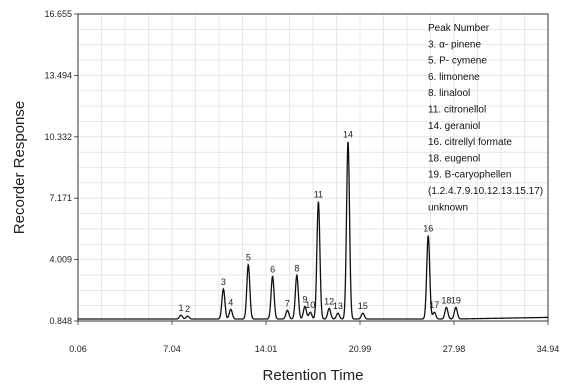  What do you see at coordinates (266, 349) in the screenshot?
I see `x-tick-label: 14.01` at bounding box center [266, 349].